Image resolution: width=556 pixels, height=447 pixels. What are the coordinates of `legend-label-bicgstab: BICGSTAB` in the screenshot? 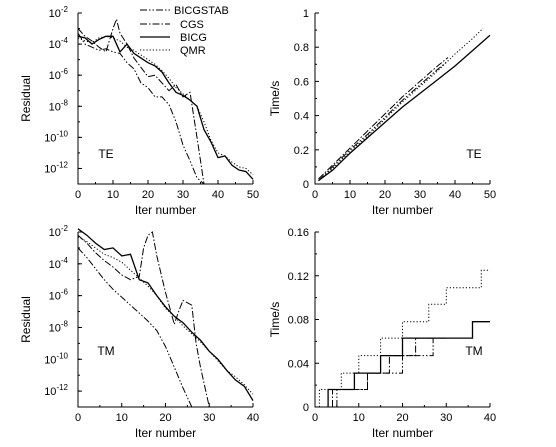 It's located at (201, 11).